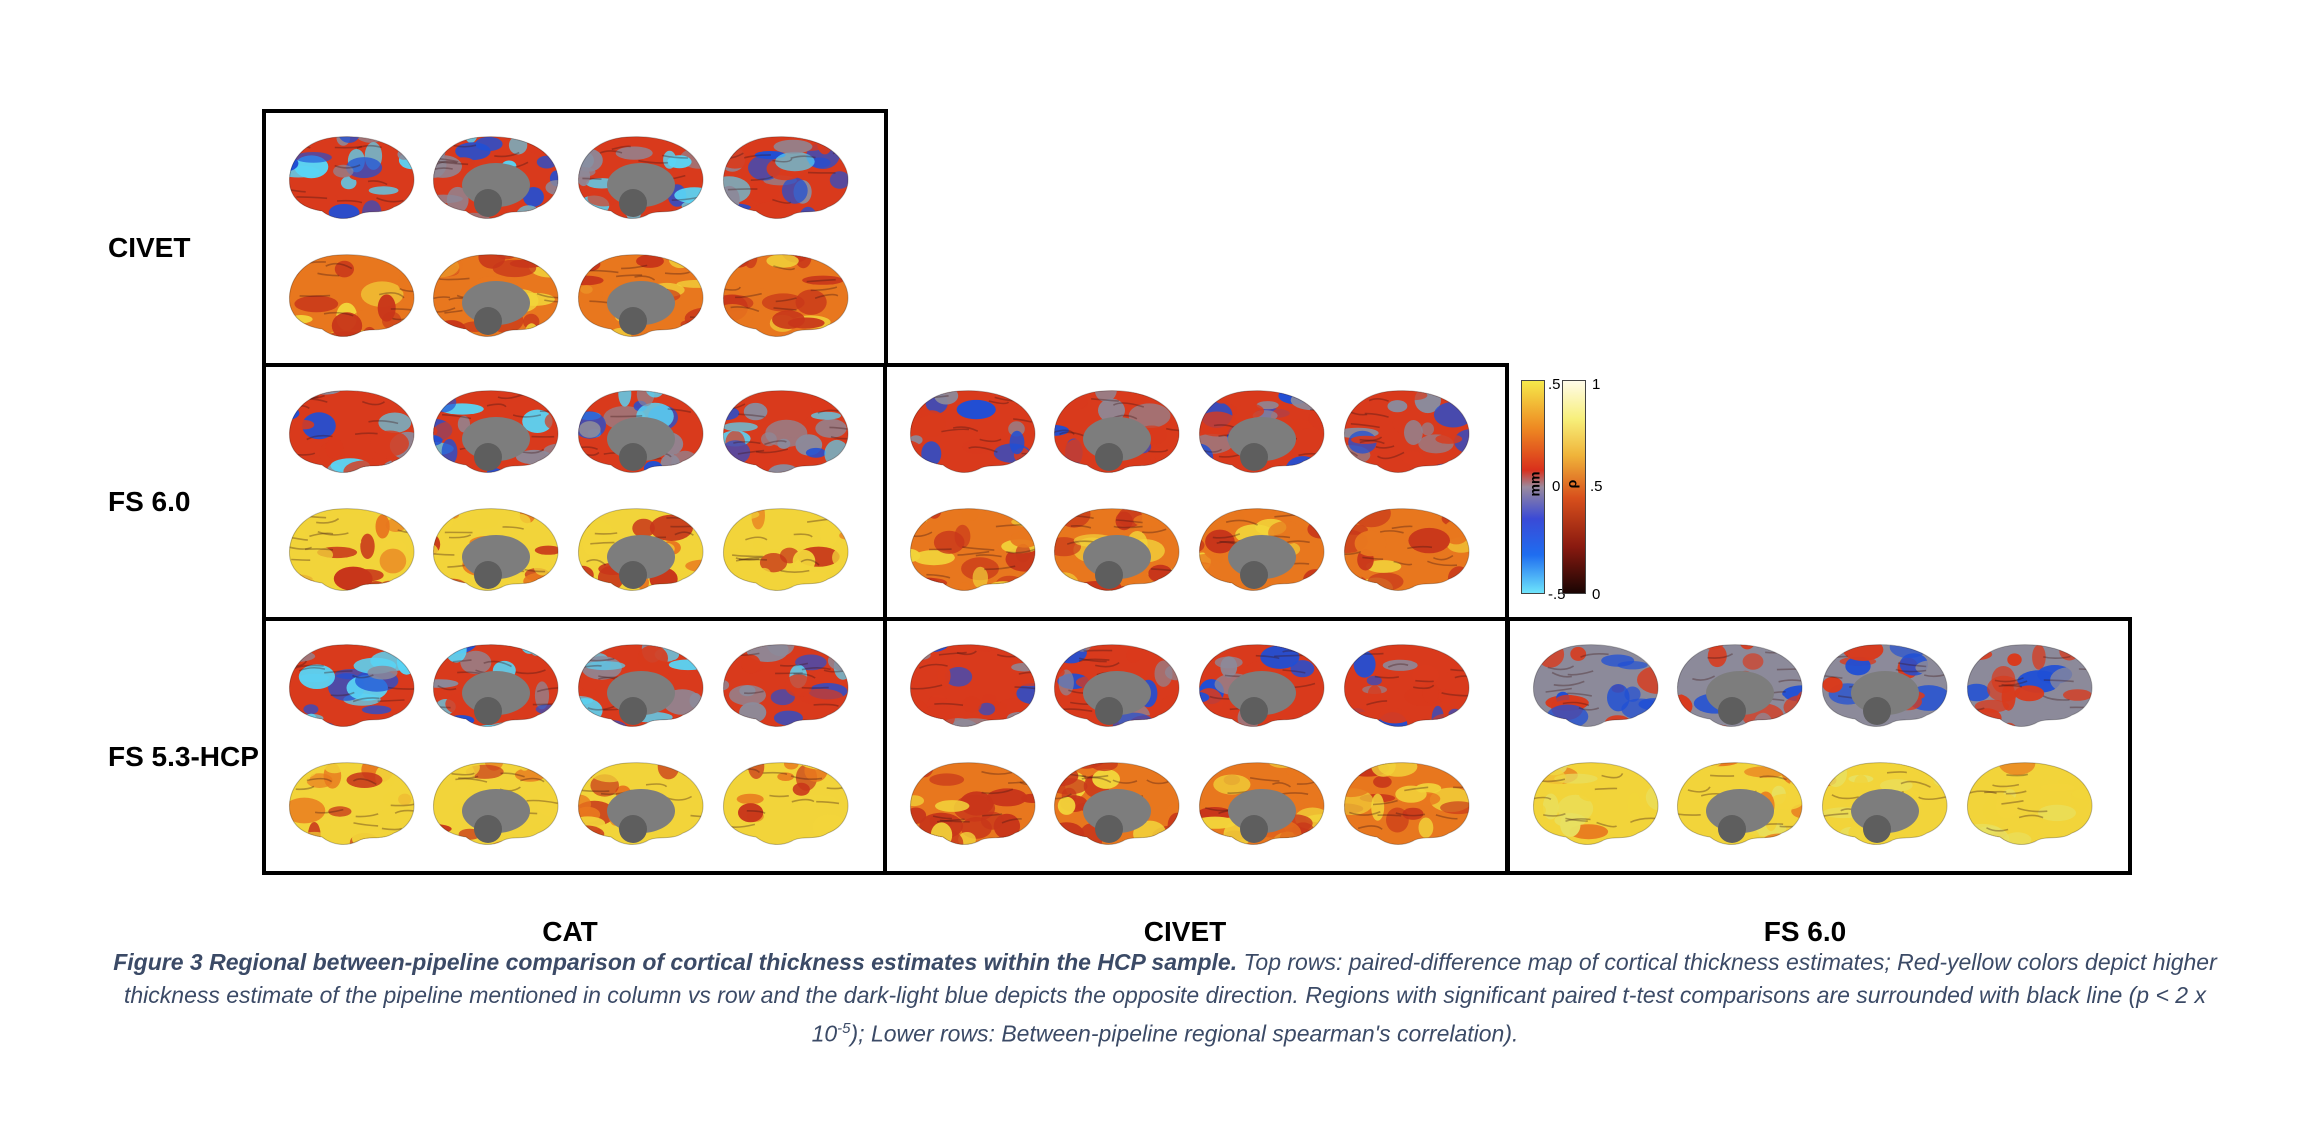 The image size is (2312, 1122). Describe the element at coordinates (1596, 594) in the screenshot. I see `colorbar-corr-min: 0` at that location.